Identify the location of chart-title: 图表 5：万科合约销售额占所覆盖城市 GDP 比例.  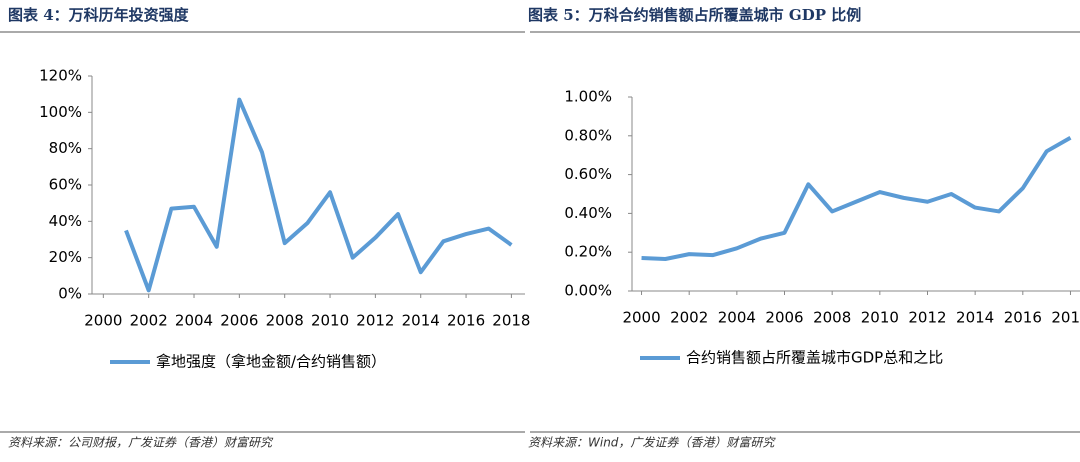
(694, 15).